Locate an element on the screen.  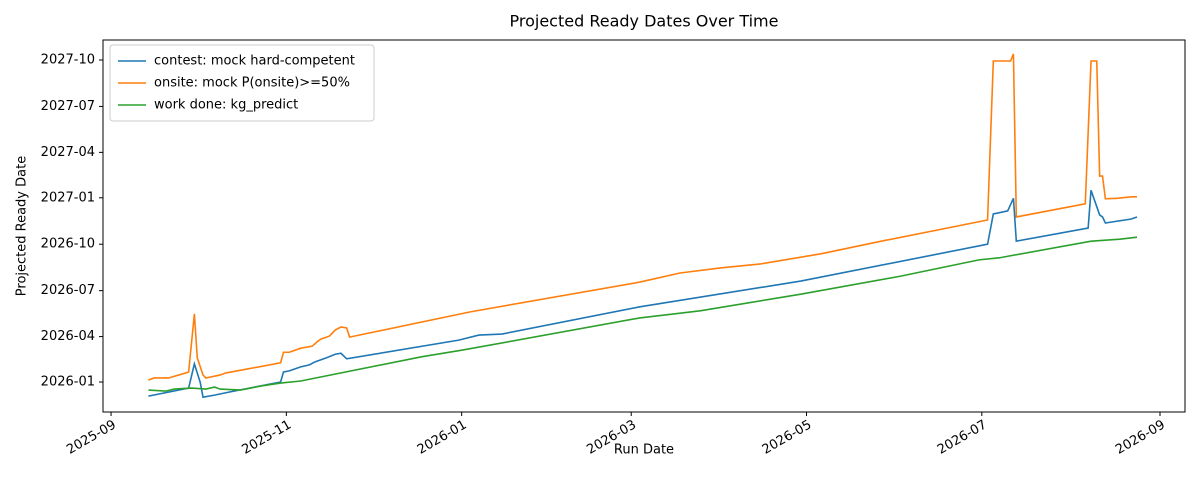
legend-box is located at coordinates (242, 83).